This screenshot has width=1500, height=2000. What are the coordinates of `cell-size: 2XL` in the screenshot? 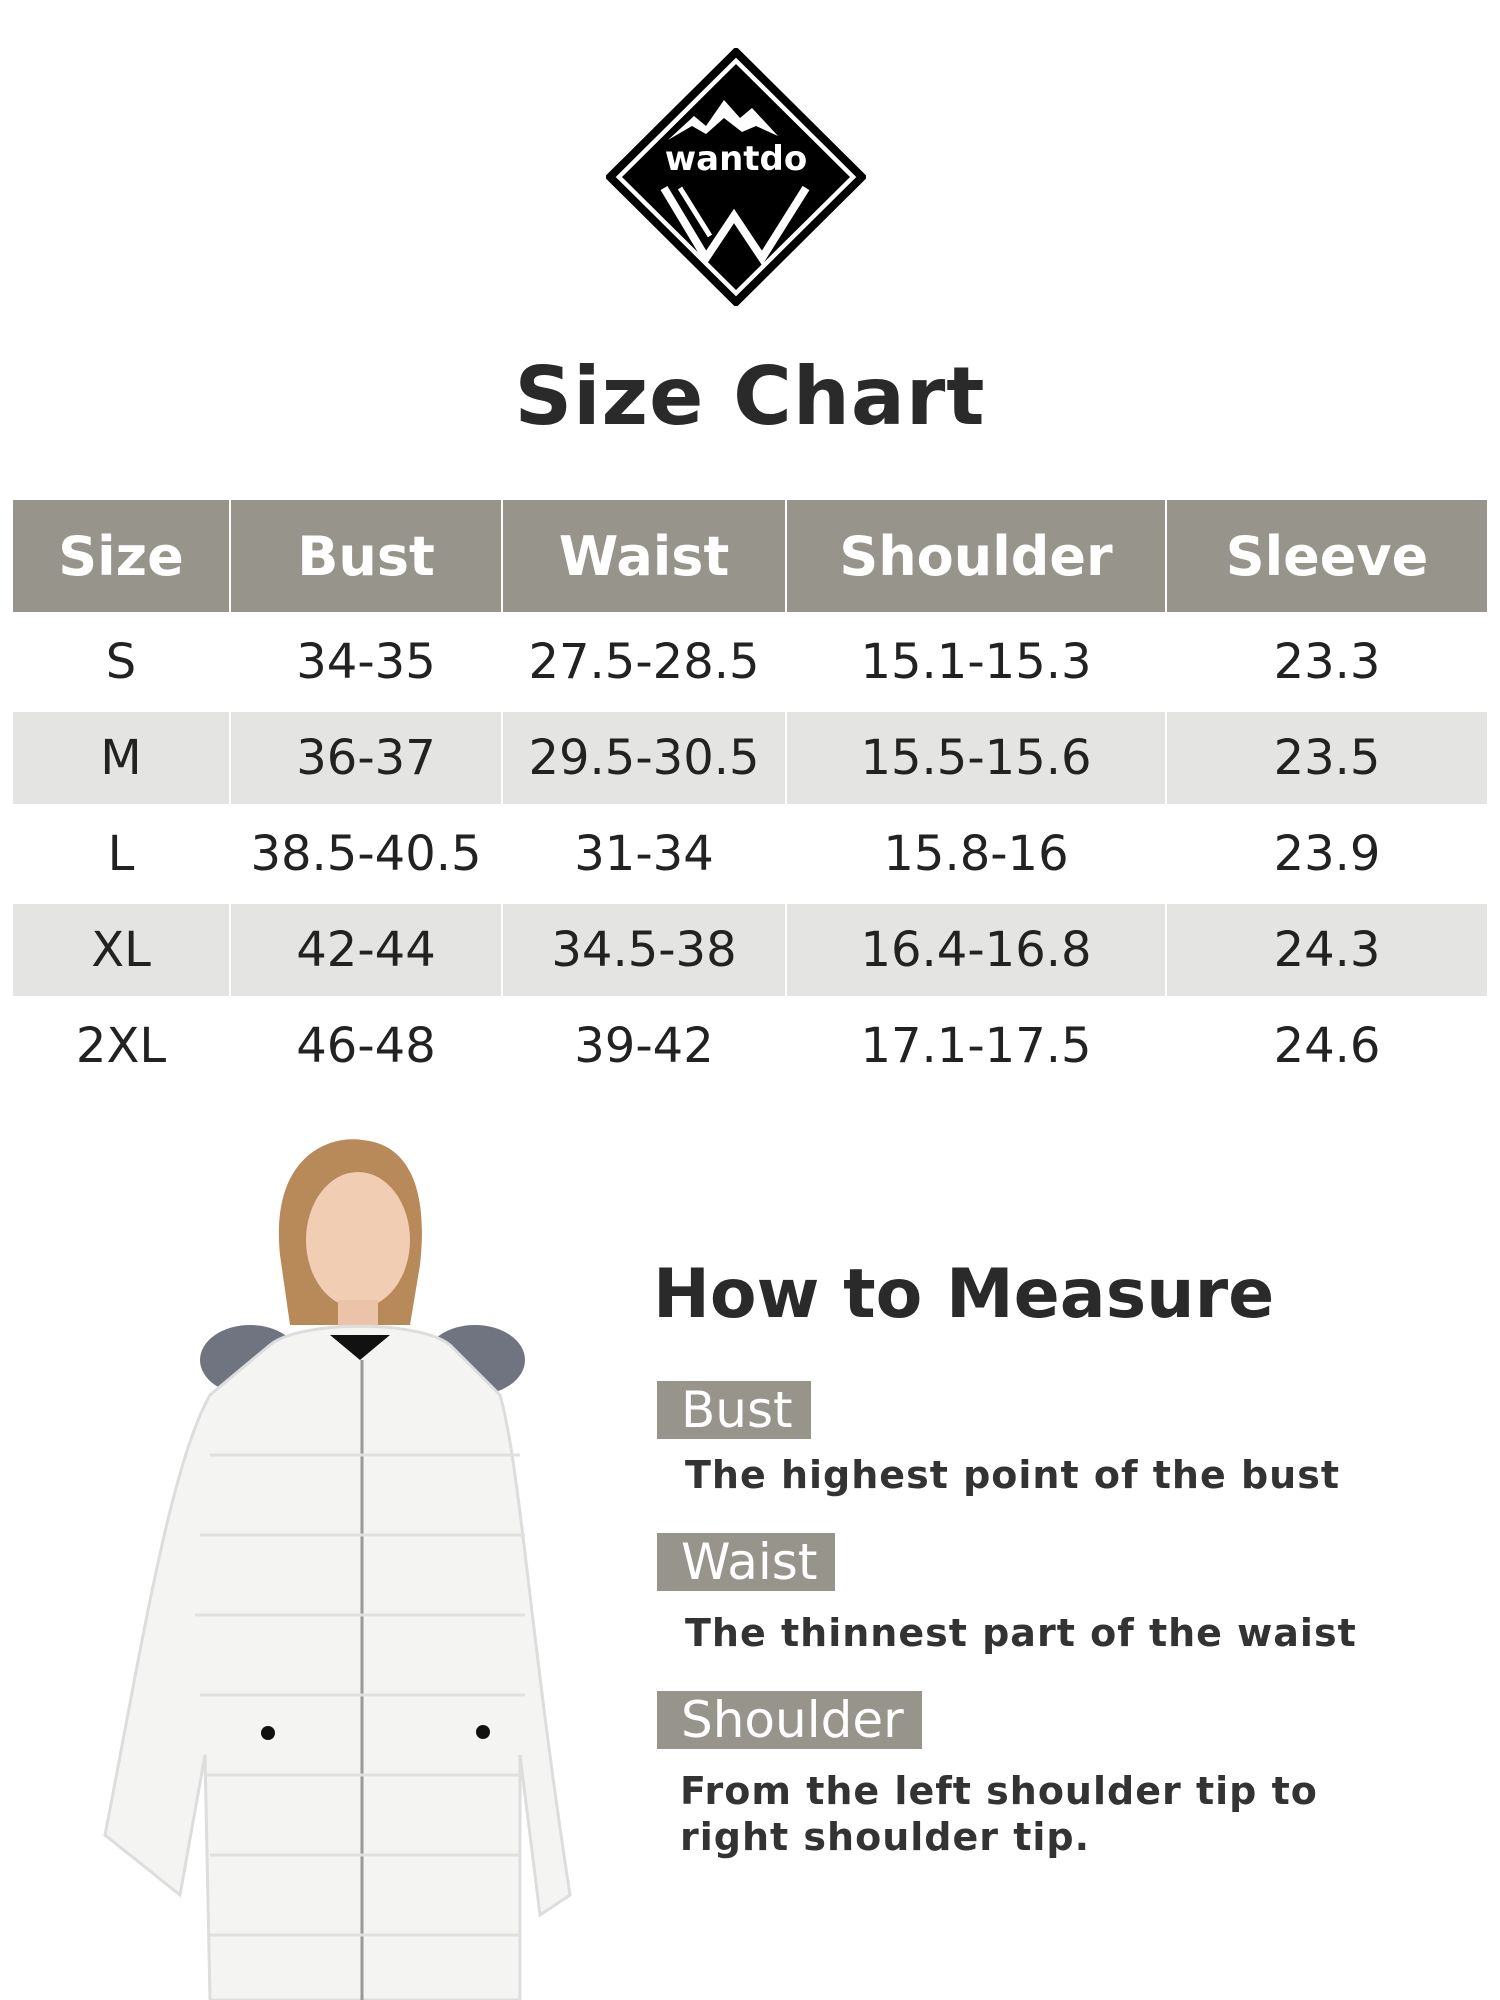 It's located at (121, 1046).